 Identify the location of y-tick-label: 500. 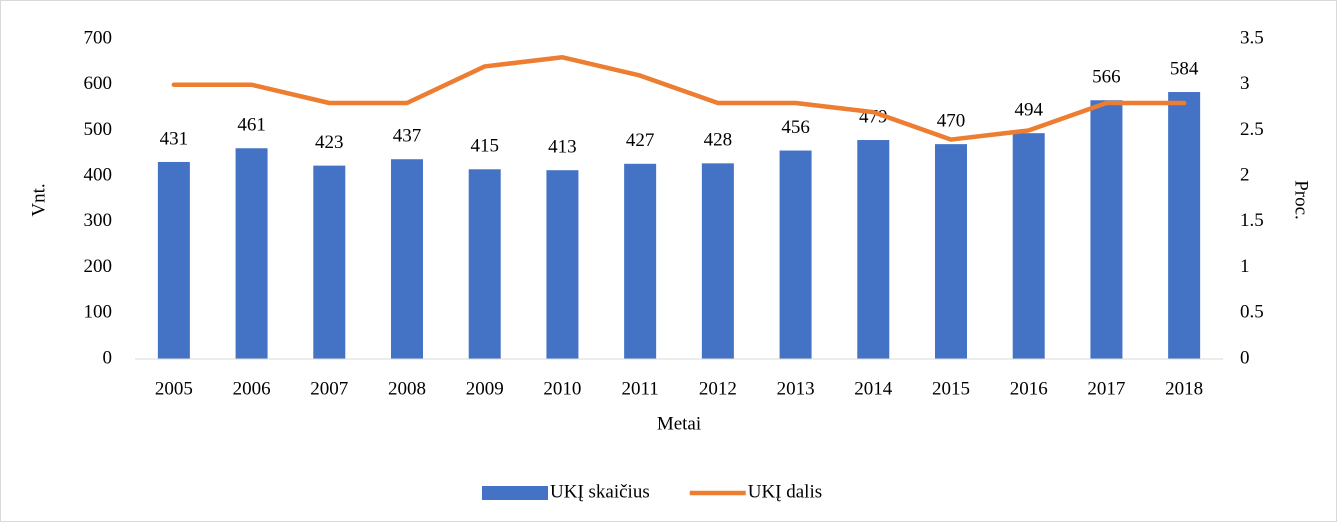
(98, 129).